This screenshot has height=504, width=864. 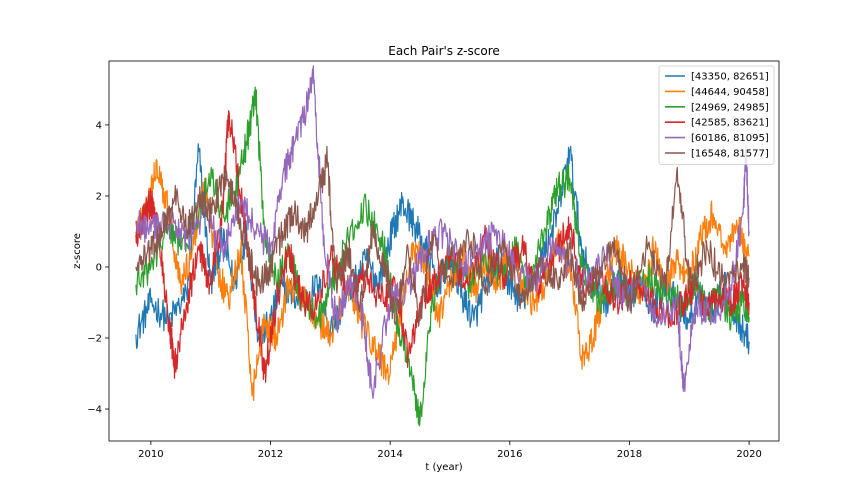 What do you see at coordinates (629, 454) in the screenshot?
I see `x-tick-label: 2018` at bounding box center [629, 454].